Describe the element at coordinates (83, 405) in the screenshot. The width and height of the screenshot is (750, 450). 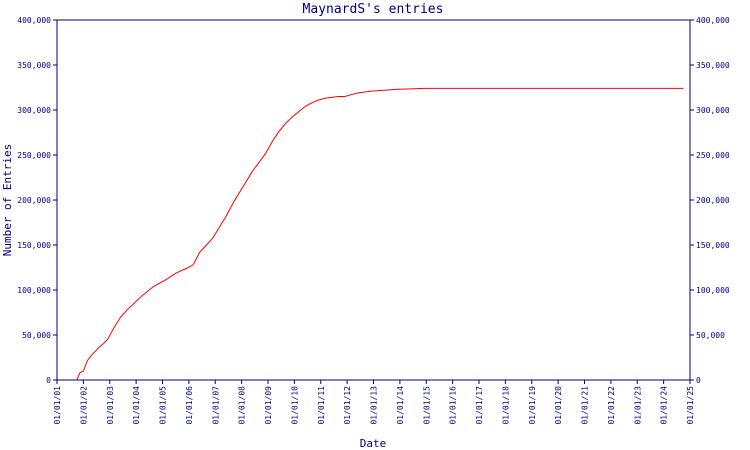
I see `x-tick-label: 01/01/02` at that location.